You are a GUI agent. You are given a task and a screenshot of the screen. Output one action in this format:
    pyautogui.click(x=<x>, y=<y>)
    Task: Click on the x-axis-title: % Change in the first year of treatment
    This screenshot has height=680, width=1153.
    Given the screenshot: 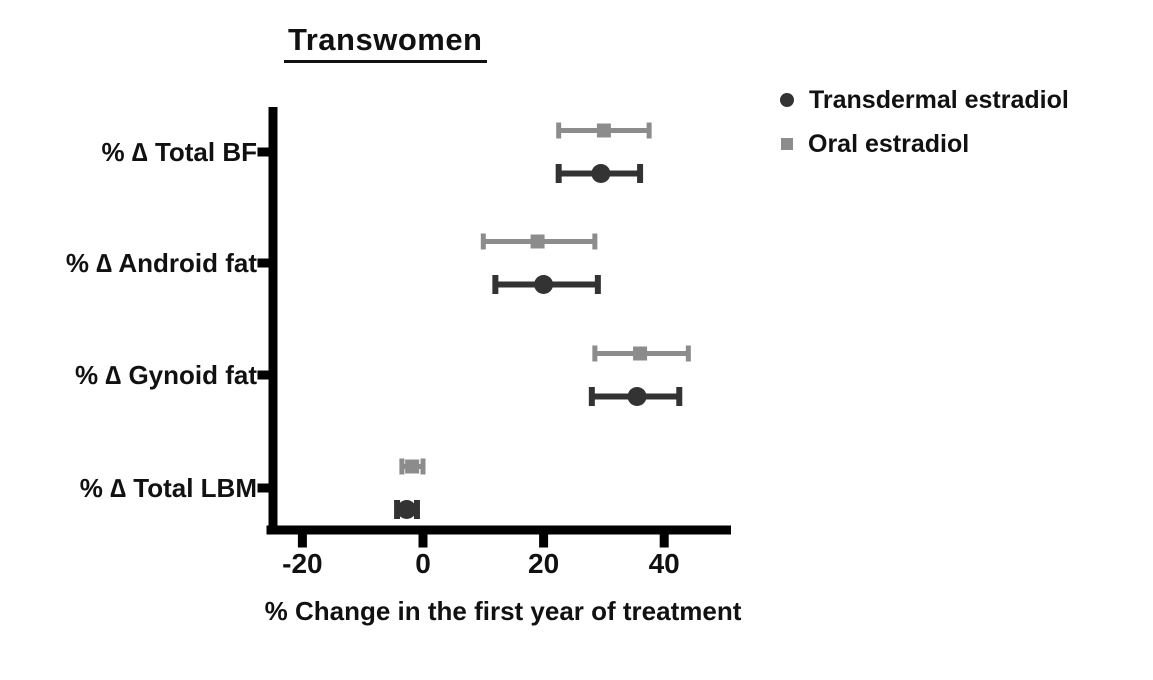 What is the action you would take?
    pyautogui.click(x=503, y=611)
    